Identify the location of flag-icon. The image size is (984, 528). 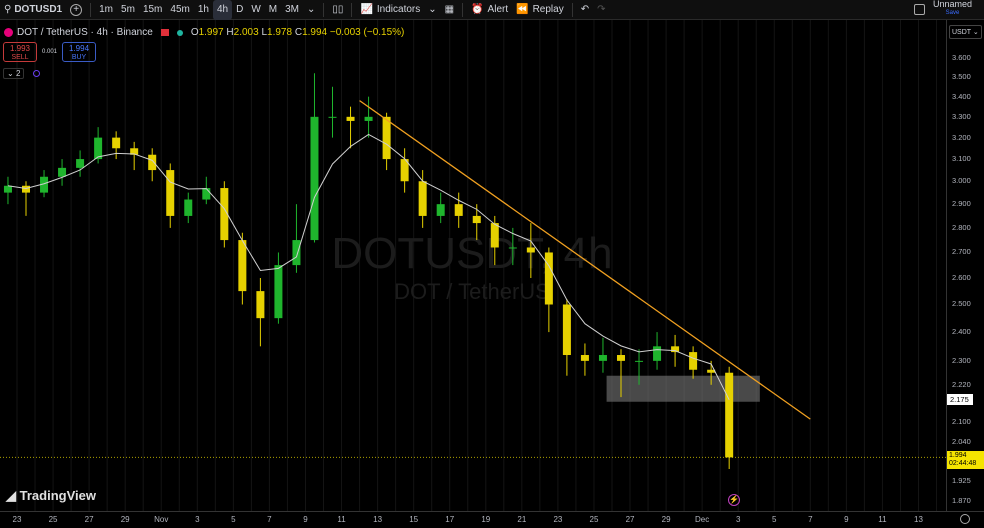
(164, 32).